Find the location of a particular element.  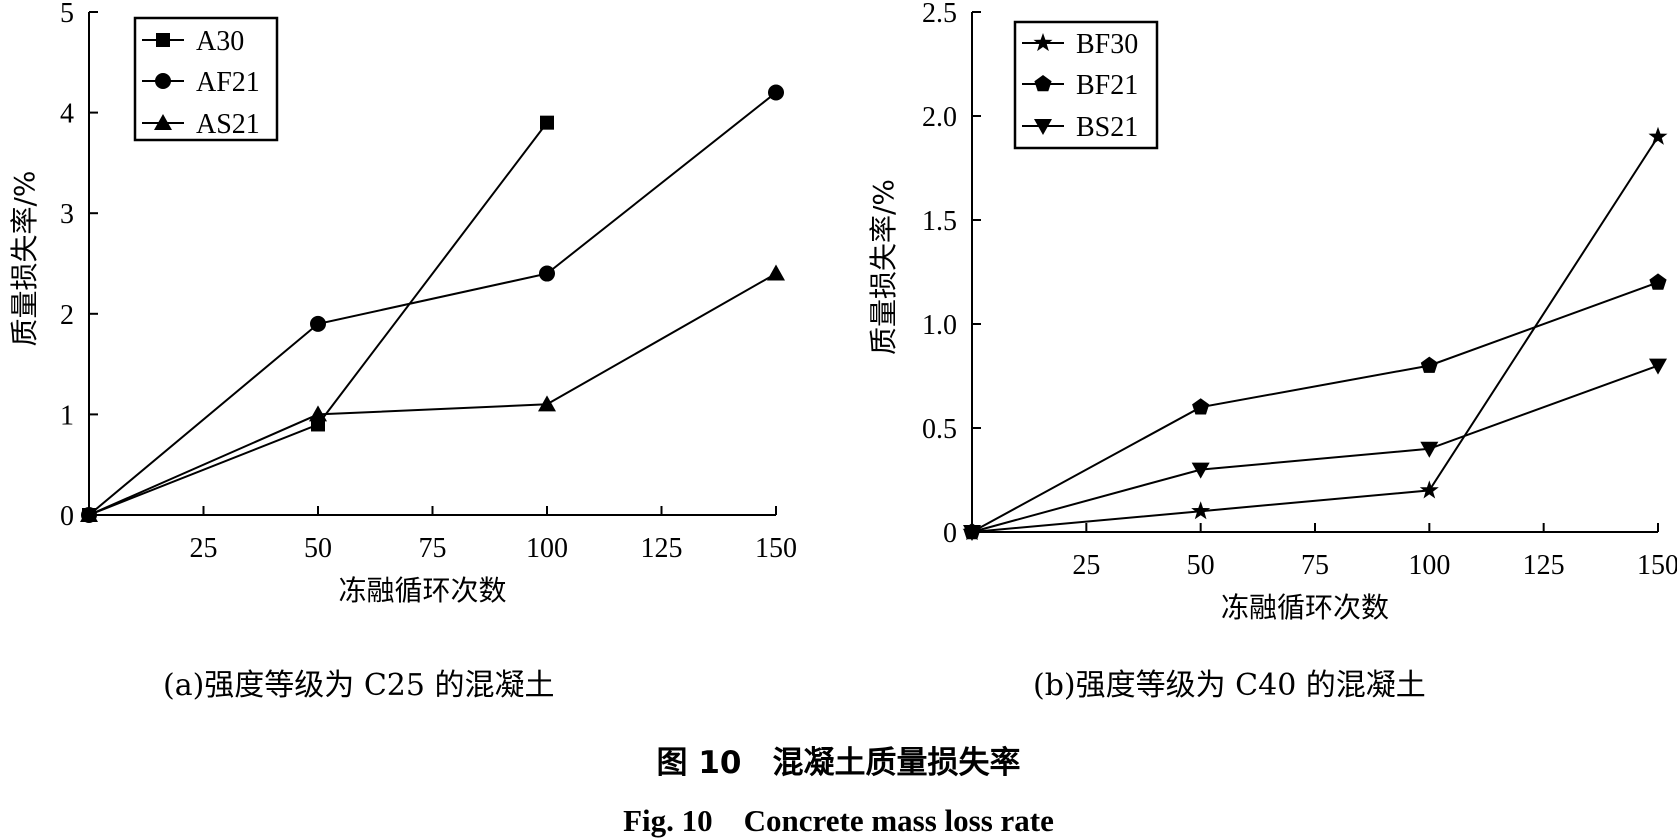

series-bf21 is located at coordinates (1315, 406).